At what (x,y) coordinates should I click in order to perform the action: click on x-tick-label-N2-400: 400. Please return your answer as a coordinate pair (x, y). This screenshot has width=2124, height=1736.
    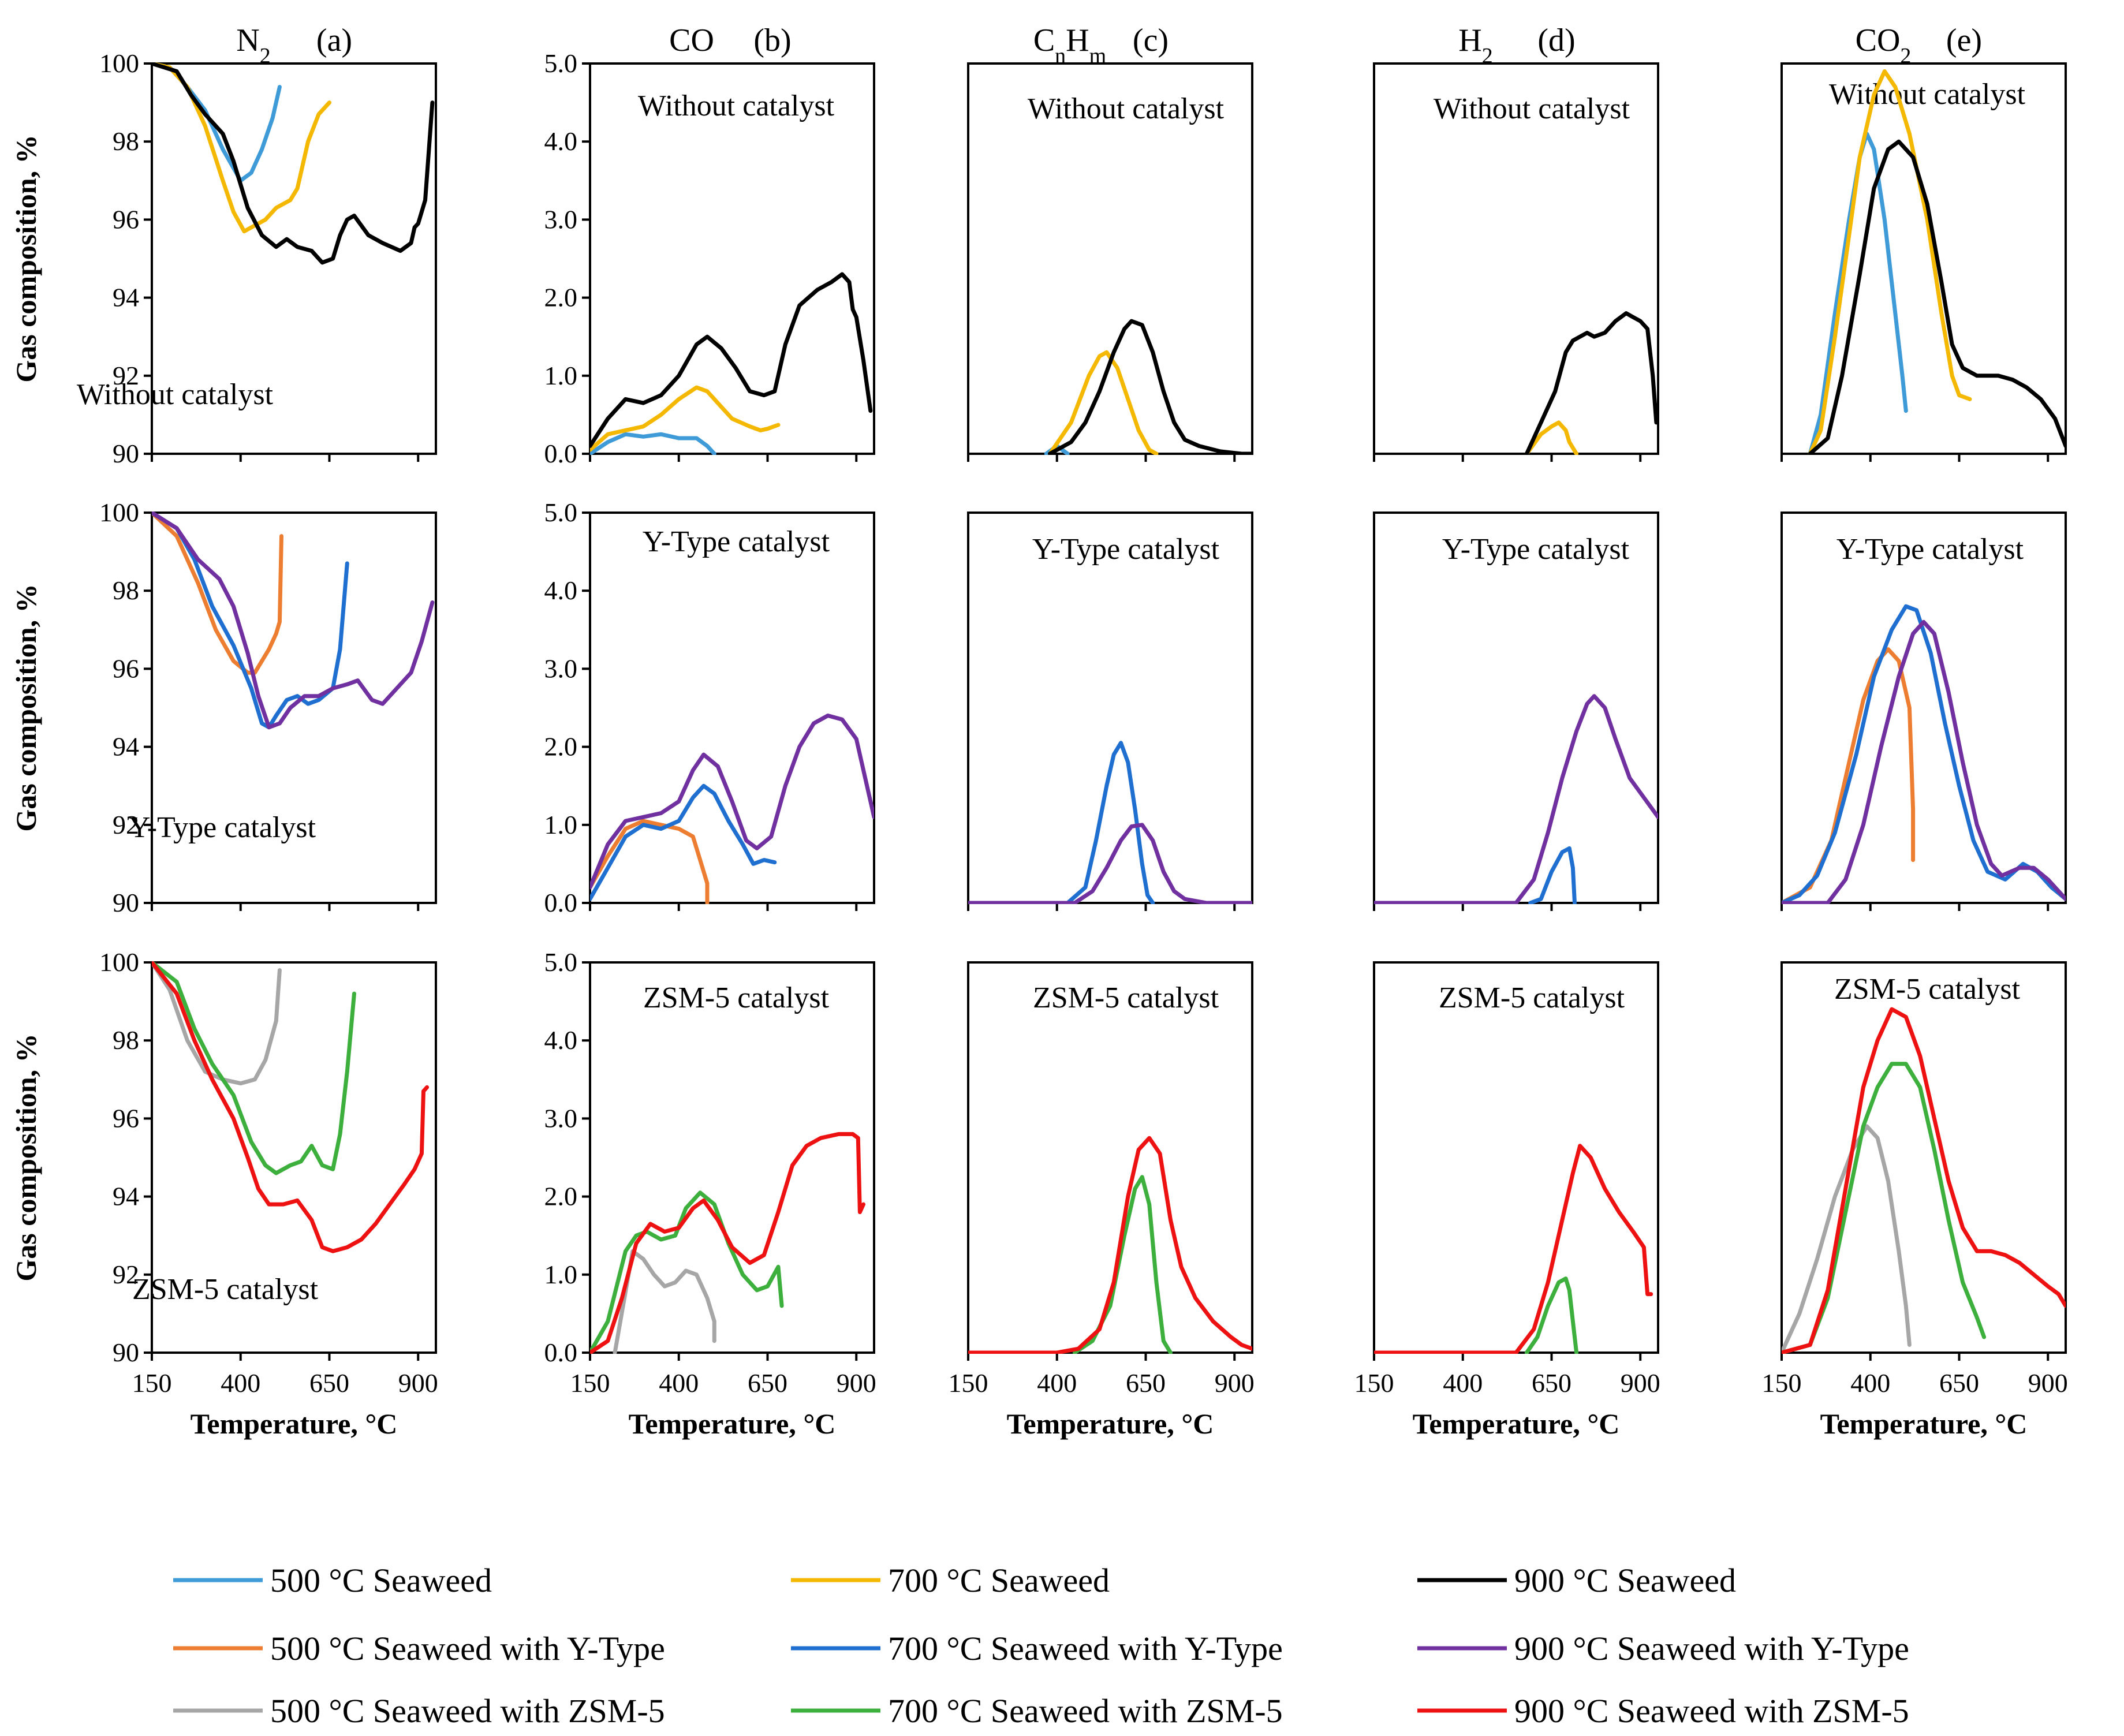
    Looking at the image, I should click on (240, 1383).